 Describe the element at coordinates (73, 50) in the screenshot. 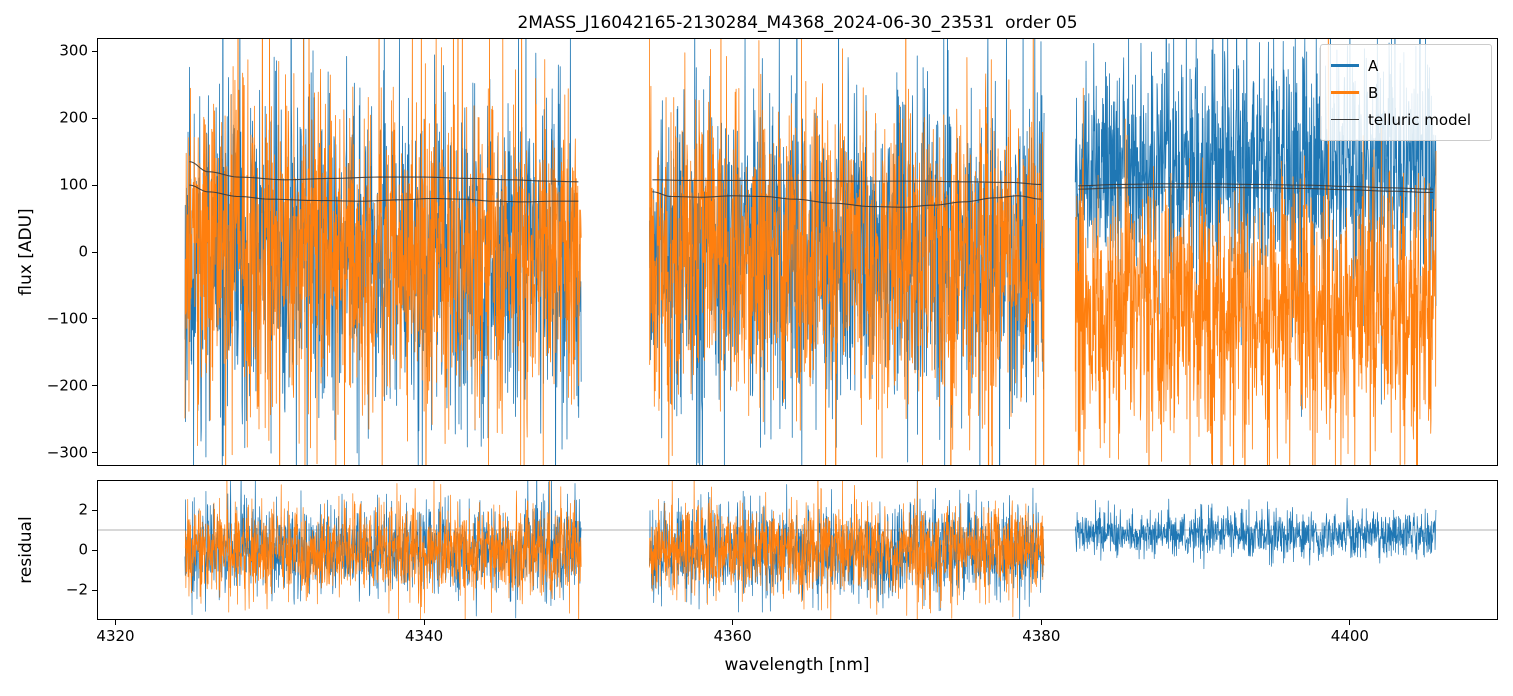

I see `y-tick-label: 300` at that location.